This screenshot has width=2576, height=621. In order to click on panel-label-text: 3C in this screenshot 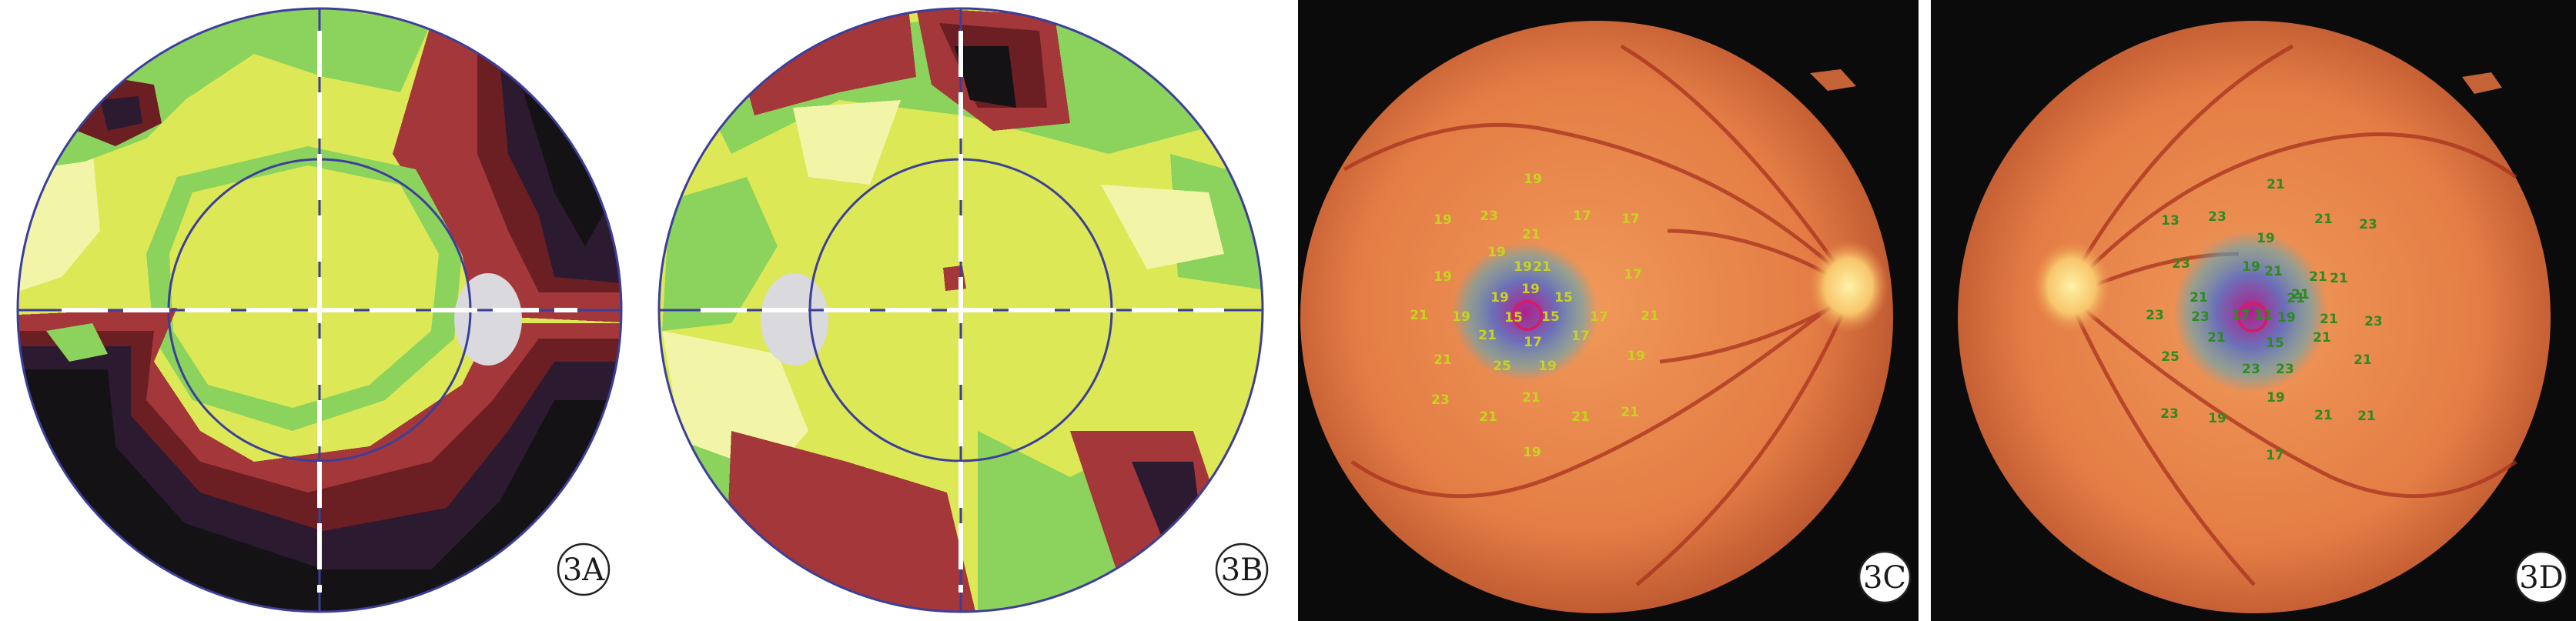, I will do `click(1885, 578)`.